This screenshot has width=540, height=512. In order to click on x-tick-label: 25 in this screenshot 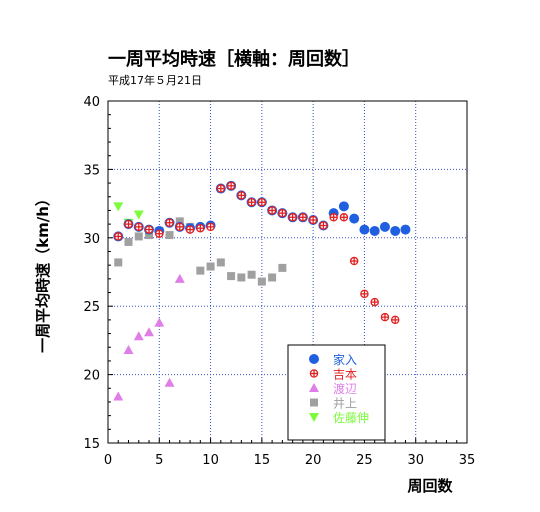, I will do `click(364, 460)`.